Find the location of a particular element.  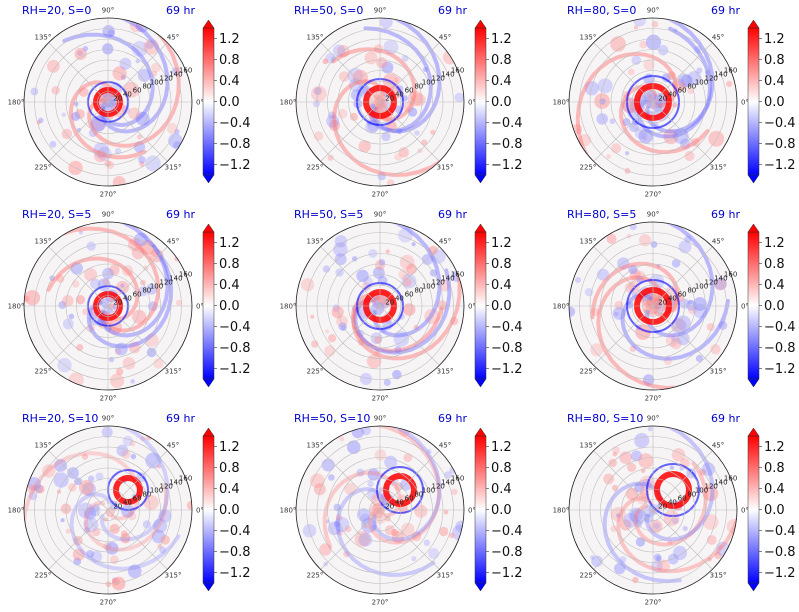

panel-time-label: 69 hr is located at coordinates (452, 10).